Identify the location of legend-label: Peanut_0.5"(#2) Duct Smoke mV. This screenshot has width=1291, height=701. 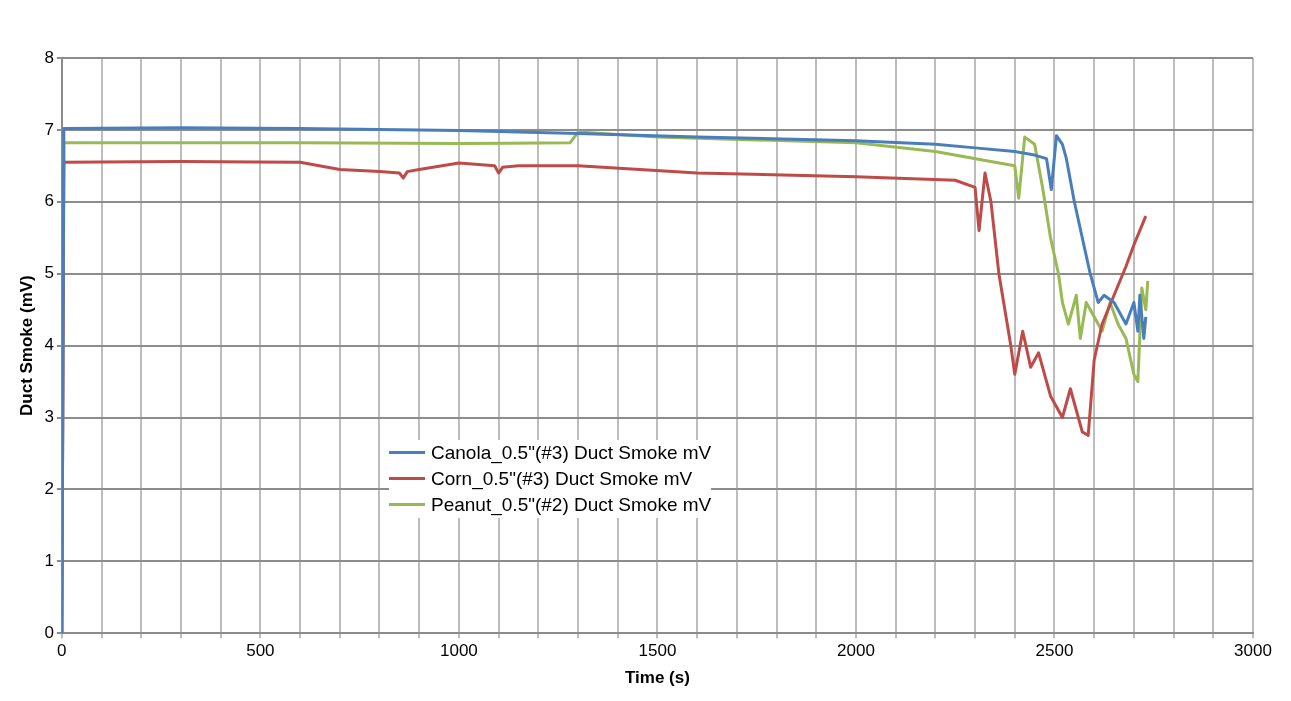
(571, 505).